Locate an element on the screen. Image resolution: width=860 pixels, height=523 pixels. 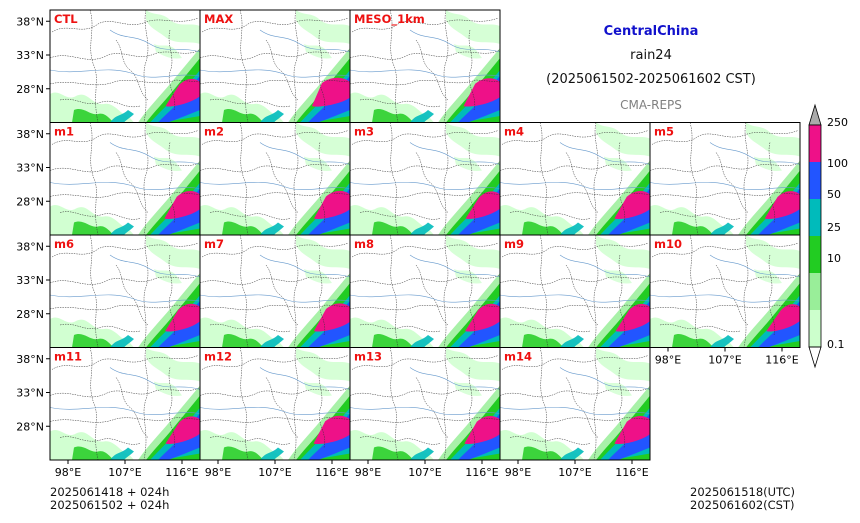
panel-label: CTL is located at coordinates (66, 19).